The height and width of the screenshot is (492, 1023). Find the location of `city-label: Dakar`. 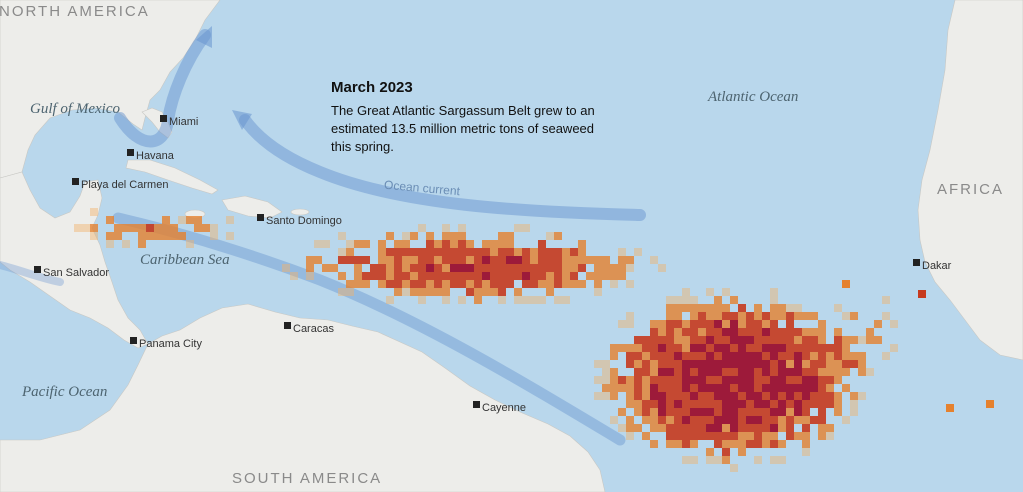

city-label: Dakar is located at coordinates (937, 266).